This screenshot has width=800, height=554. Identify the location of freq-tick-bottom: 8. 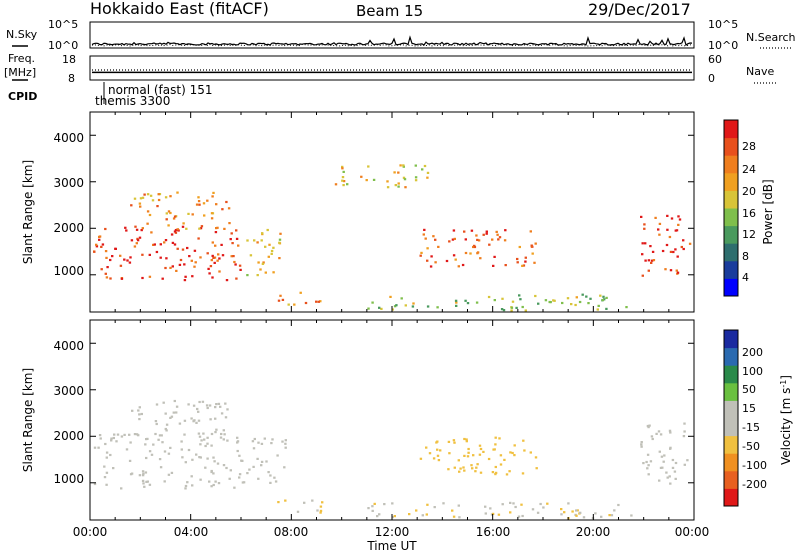
(71, 78).